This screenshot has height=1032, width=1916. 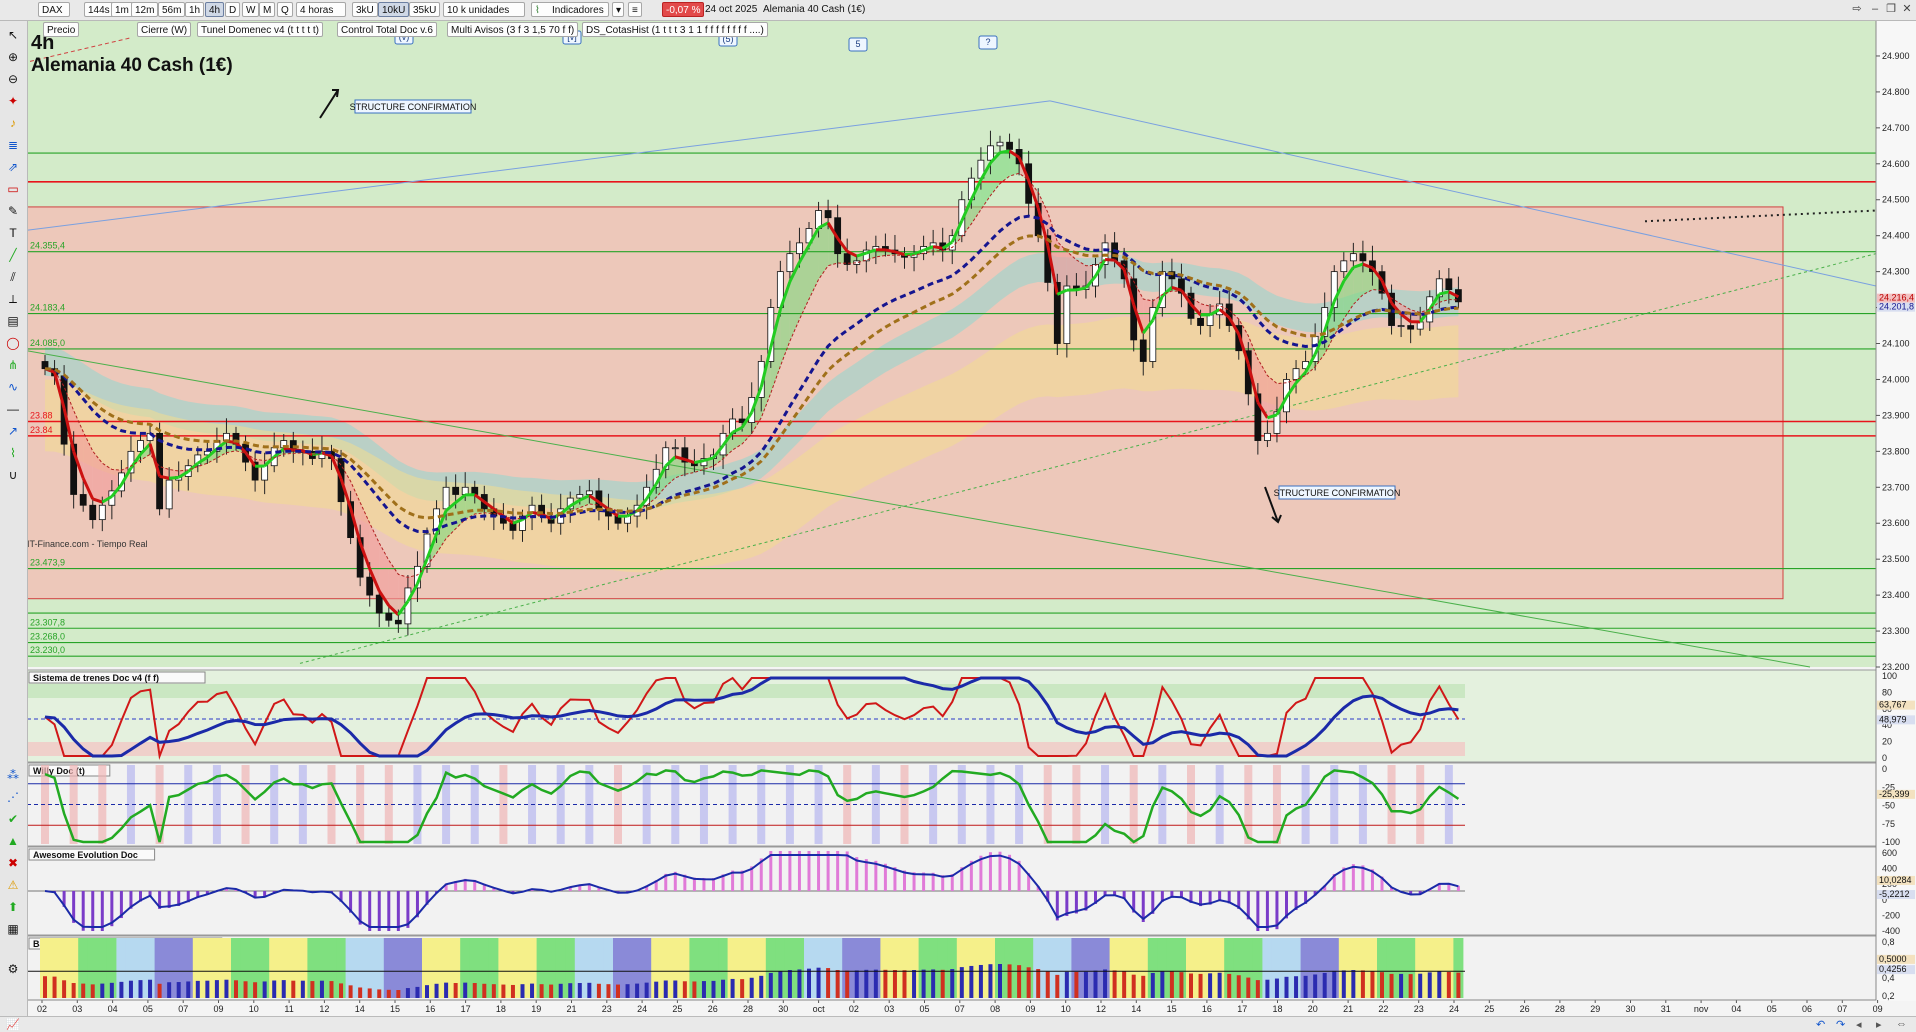 What do you see at coordinates (13, 797) in the screenshot?
I see `scatter-icon: ⋰` at bounding box center [13, 797].